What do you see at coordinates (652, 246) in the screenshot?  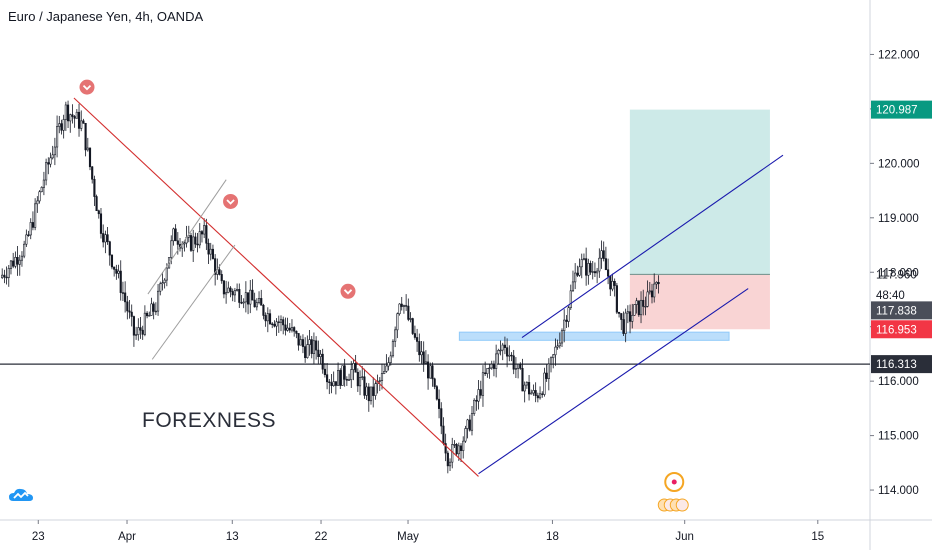 I see `up-channel-upper-trendline` at bounding box center [652, 246].